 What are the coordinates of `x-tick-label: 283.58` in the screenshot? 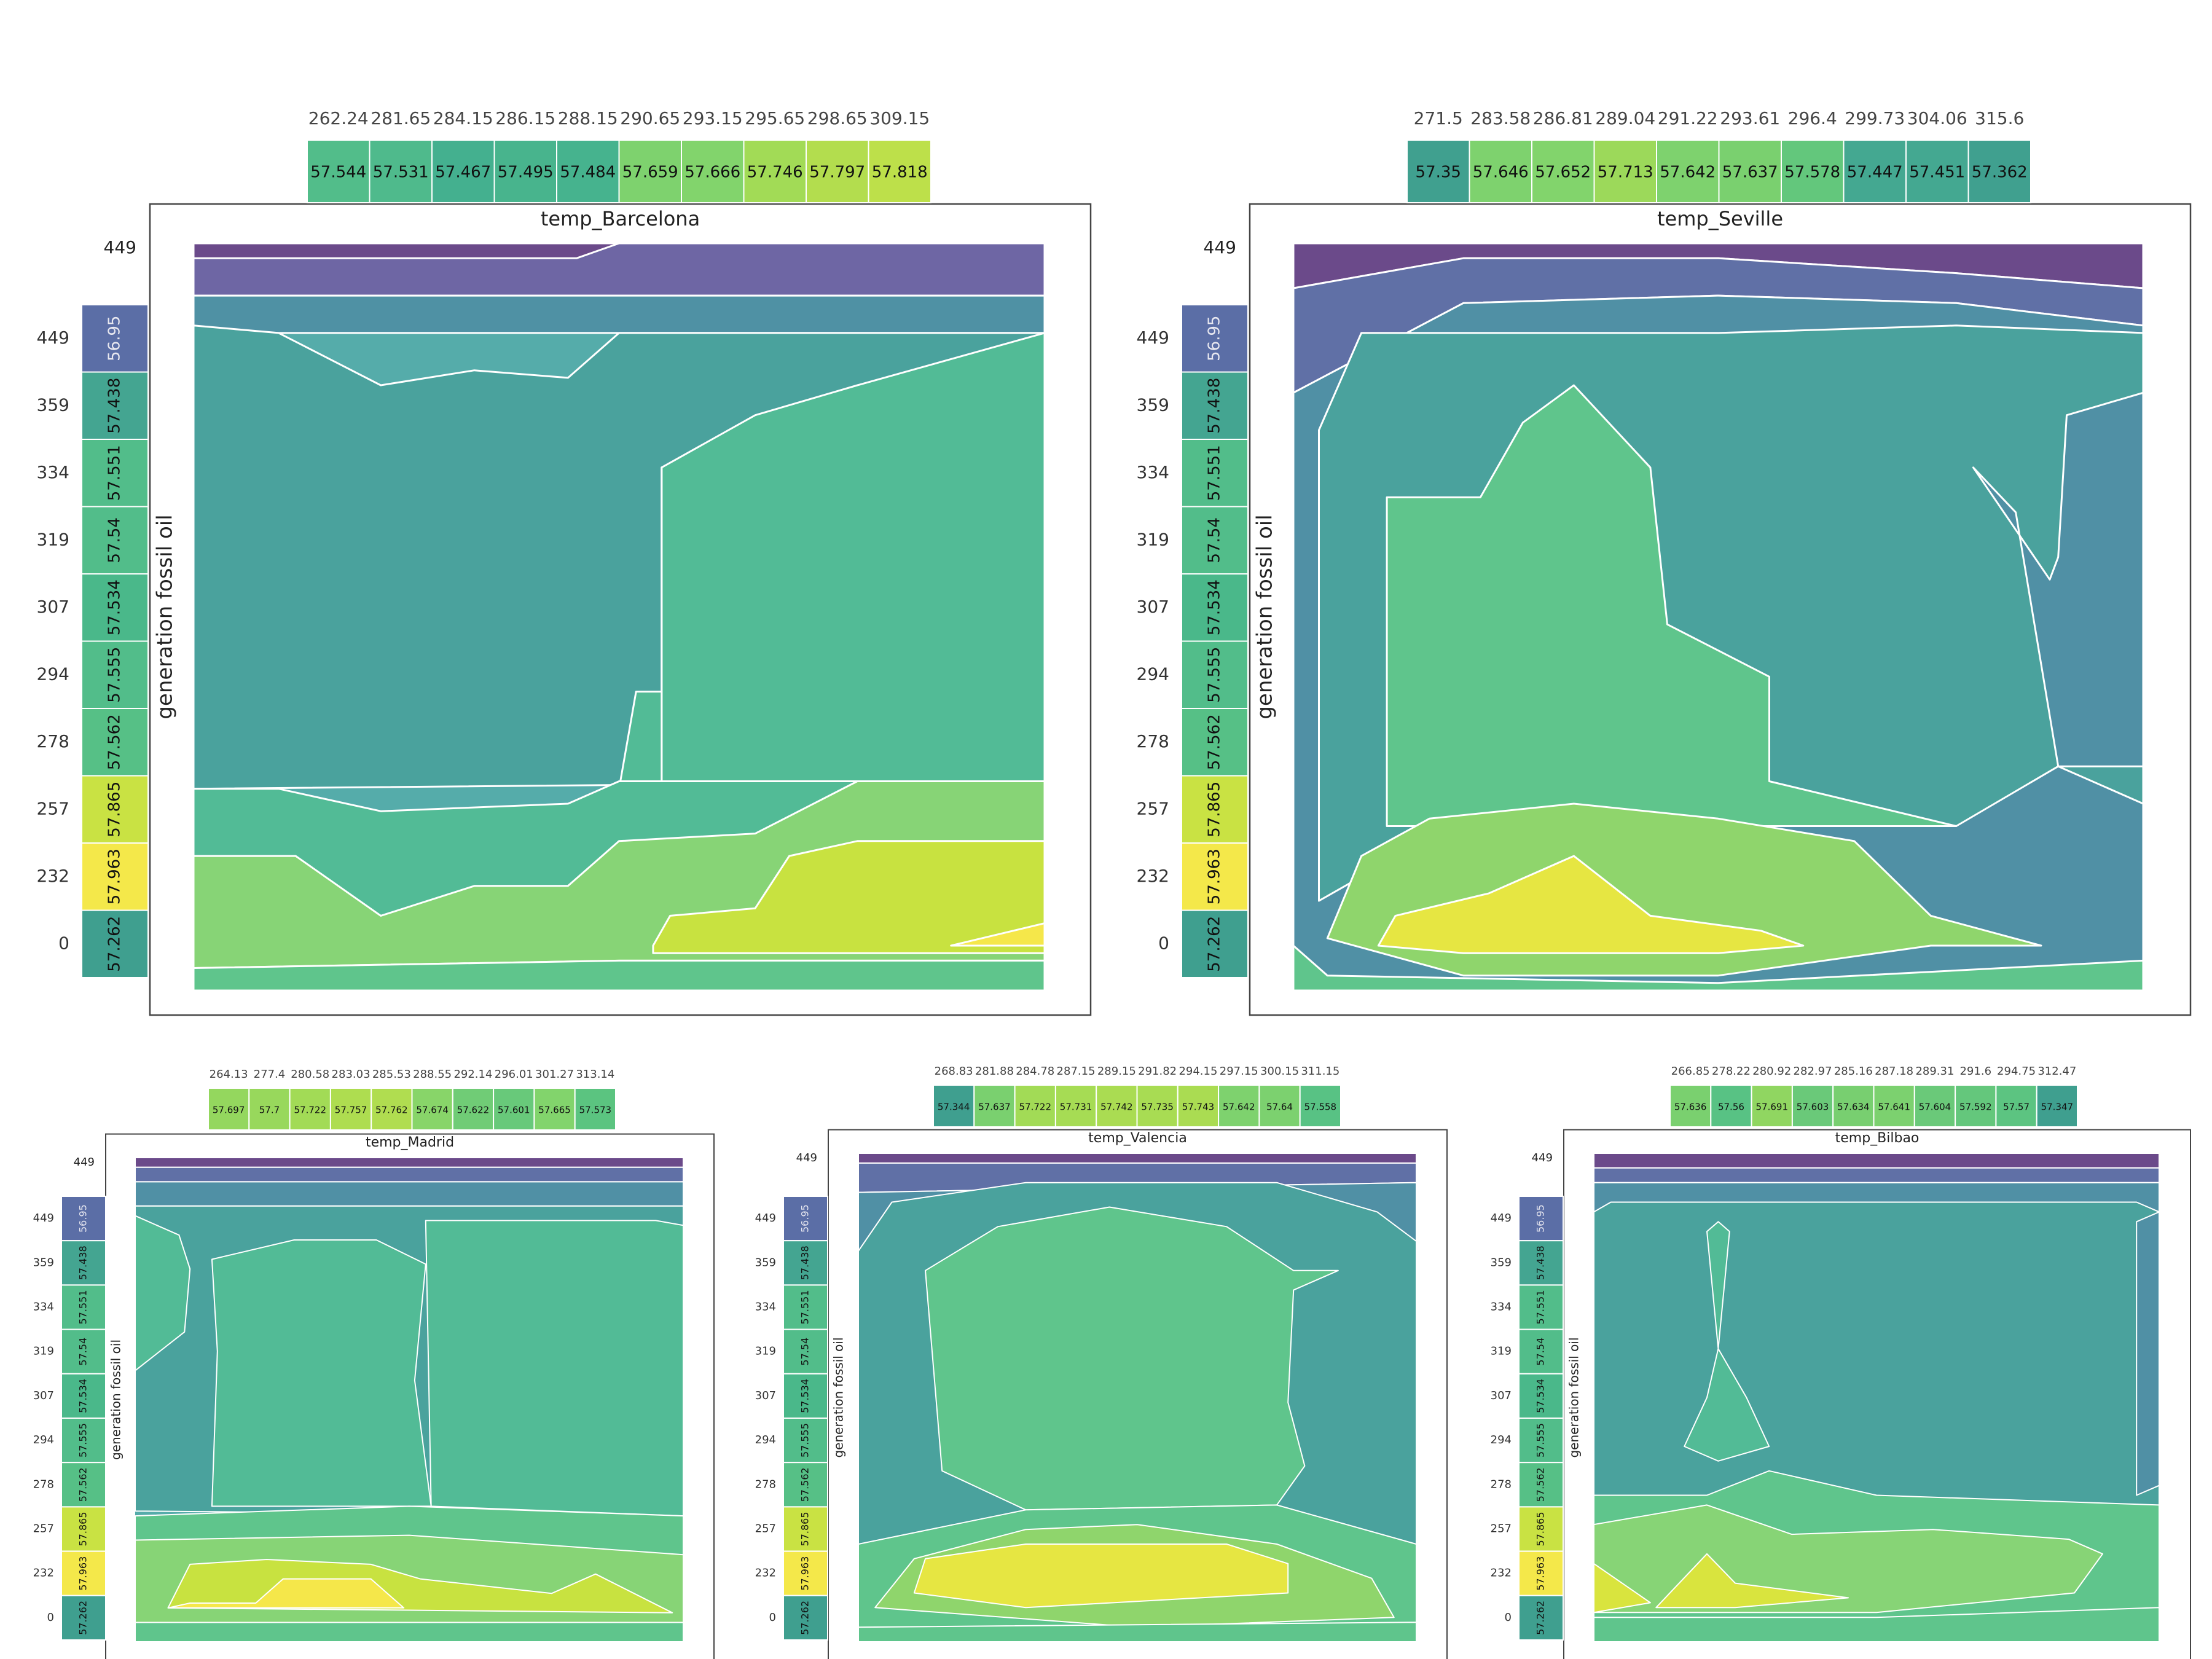 It's located at (1500, 118).